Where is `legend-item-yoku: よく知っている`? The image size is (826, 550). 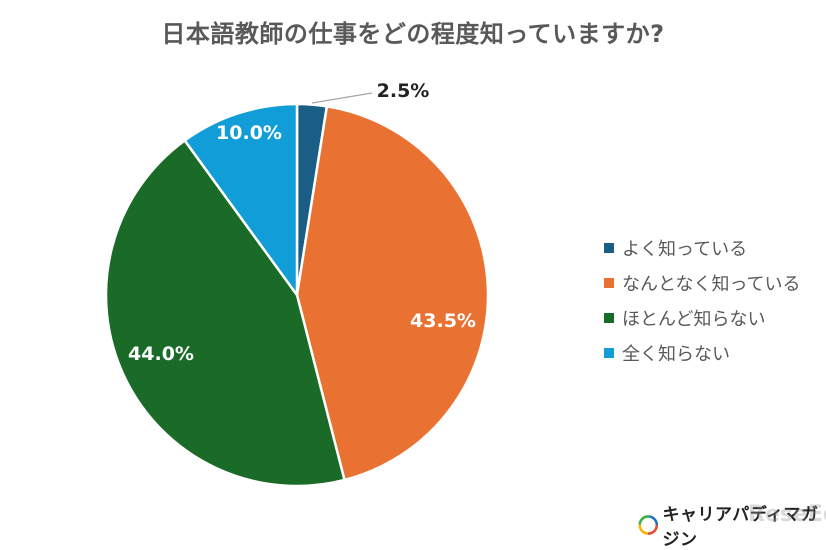 legend-item-yoku: よく知っている is located at coordinates (702, 247).